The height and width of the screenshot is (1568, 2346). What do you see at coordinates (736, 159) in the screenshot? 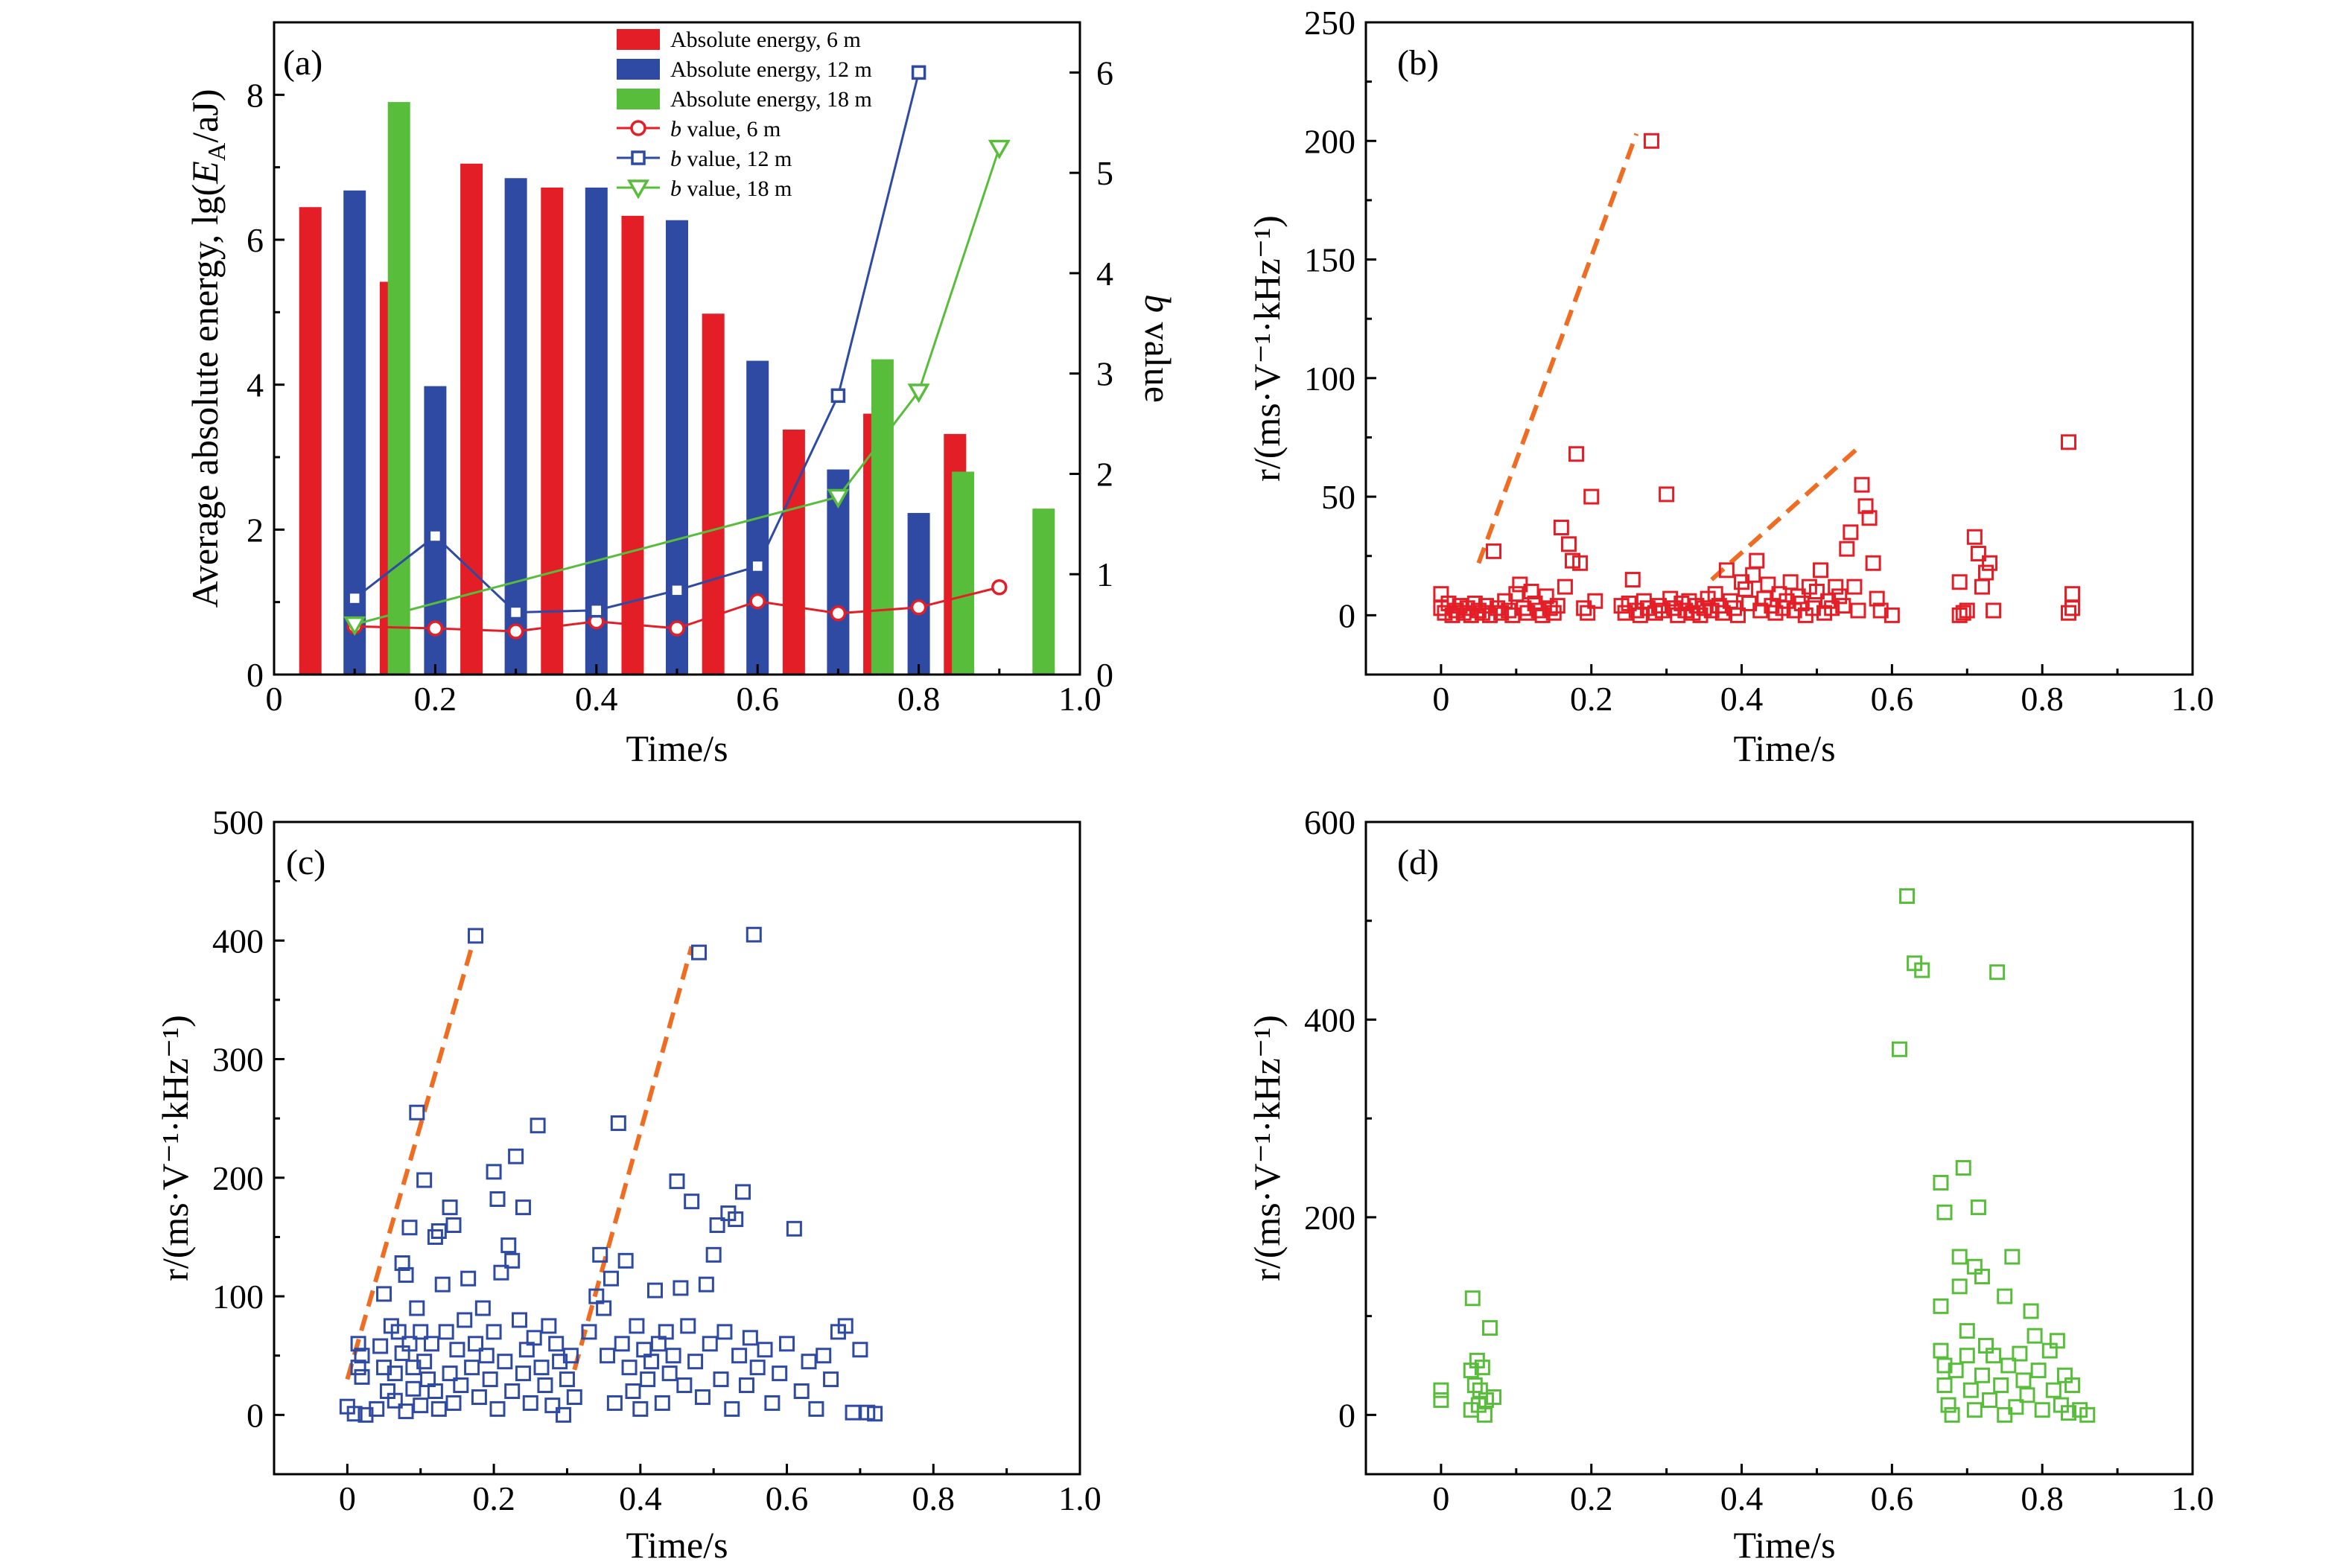
I see `legend-label-line-tail: value, 12 m` at bounding box center [736, 159].